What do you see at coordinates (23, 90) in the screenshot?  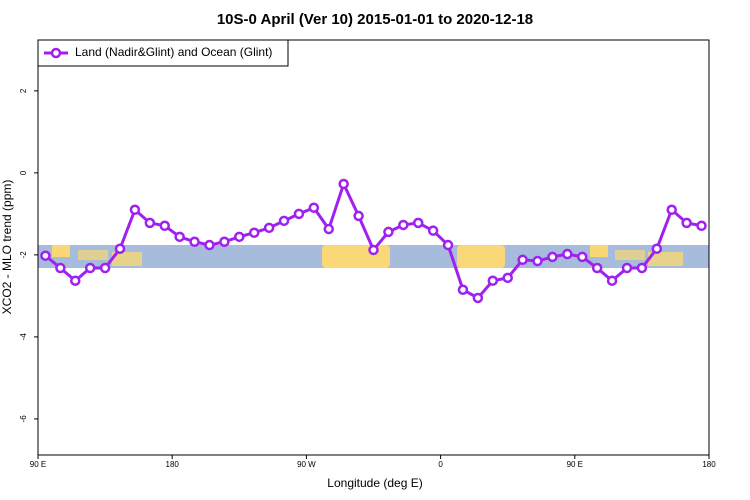 I see `y-tick-label: 2` at bounding box center [23, 90].